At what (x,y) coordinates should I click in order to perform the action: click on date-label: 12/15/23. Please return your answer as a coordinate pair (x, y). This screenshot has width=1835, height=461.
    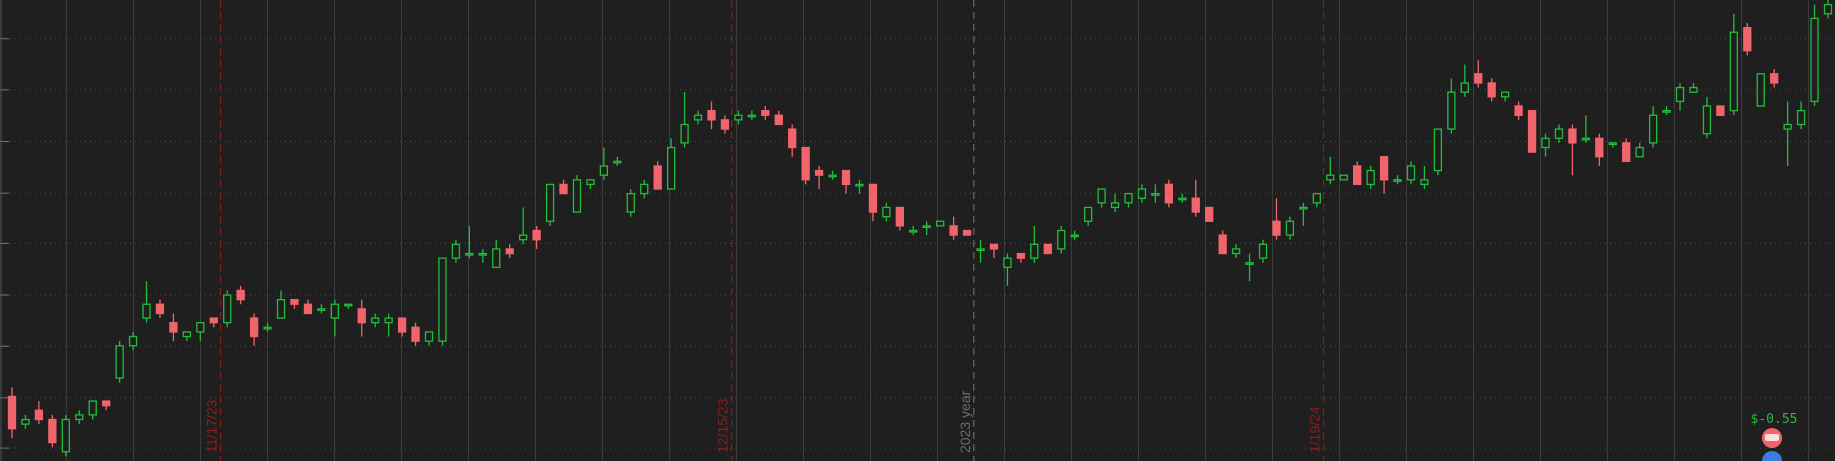
    Looking at the image, I should click on (723, 425).